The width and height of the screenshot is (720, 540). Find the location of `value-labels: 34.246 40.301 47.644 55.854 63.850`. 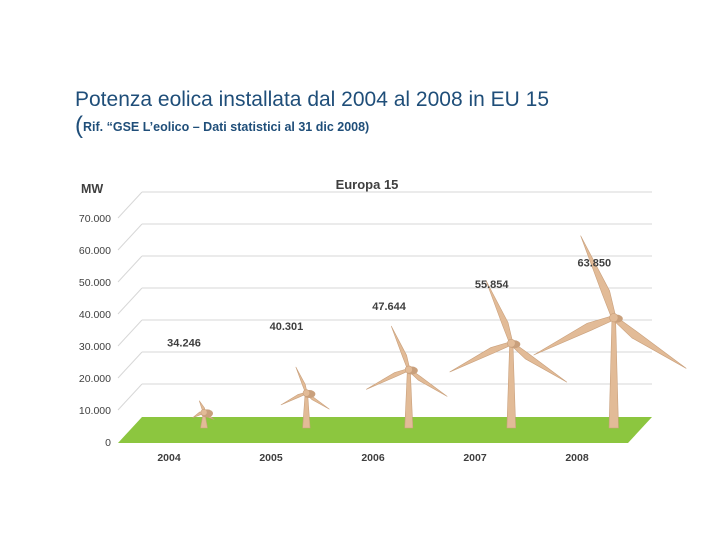

value-labels: 34.246 40.301 47.644 55.854 63.850 is located at coordinates (389, 303).